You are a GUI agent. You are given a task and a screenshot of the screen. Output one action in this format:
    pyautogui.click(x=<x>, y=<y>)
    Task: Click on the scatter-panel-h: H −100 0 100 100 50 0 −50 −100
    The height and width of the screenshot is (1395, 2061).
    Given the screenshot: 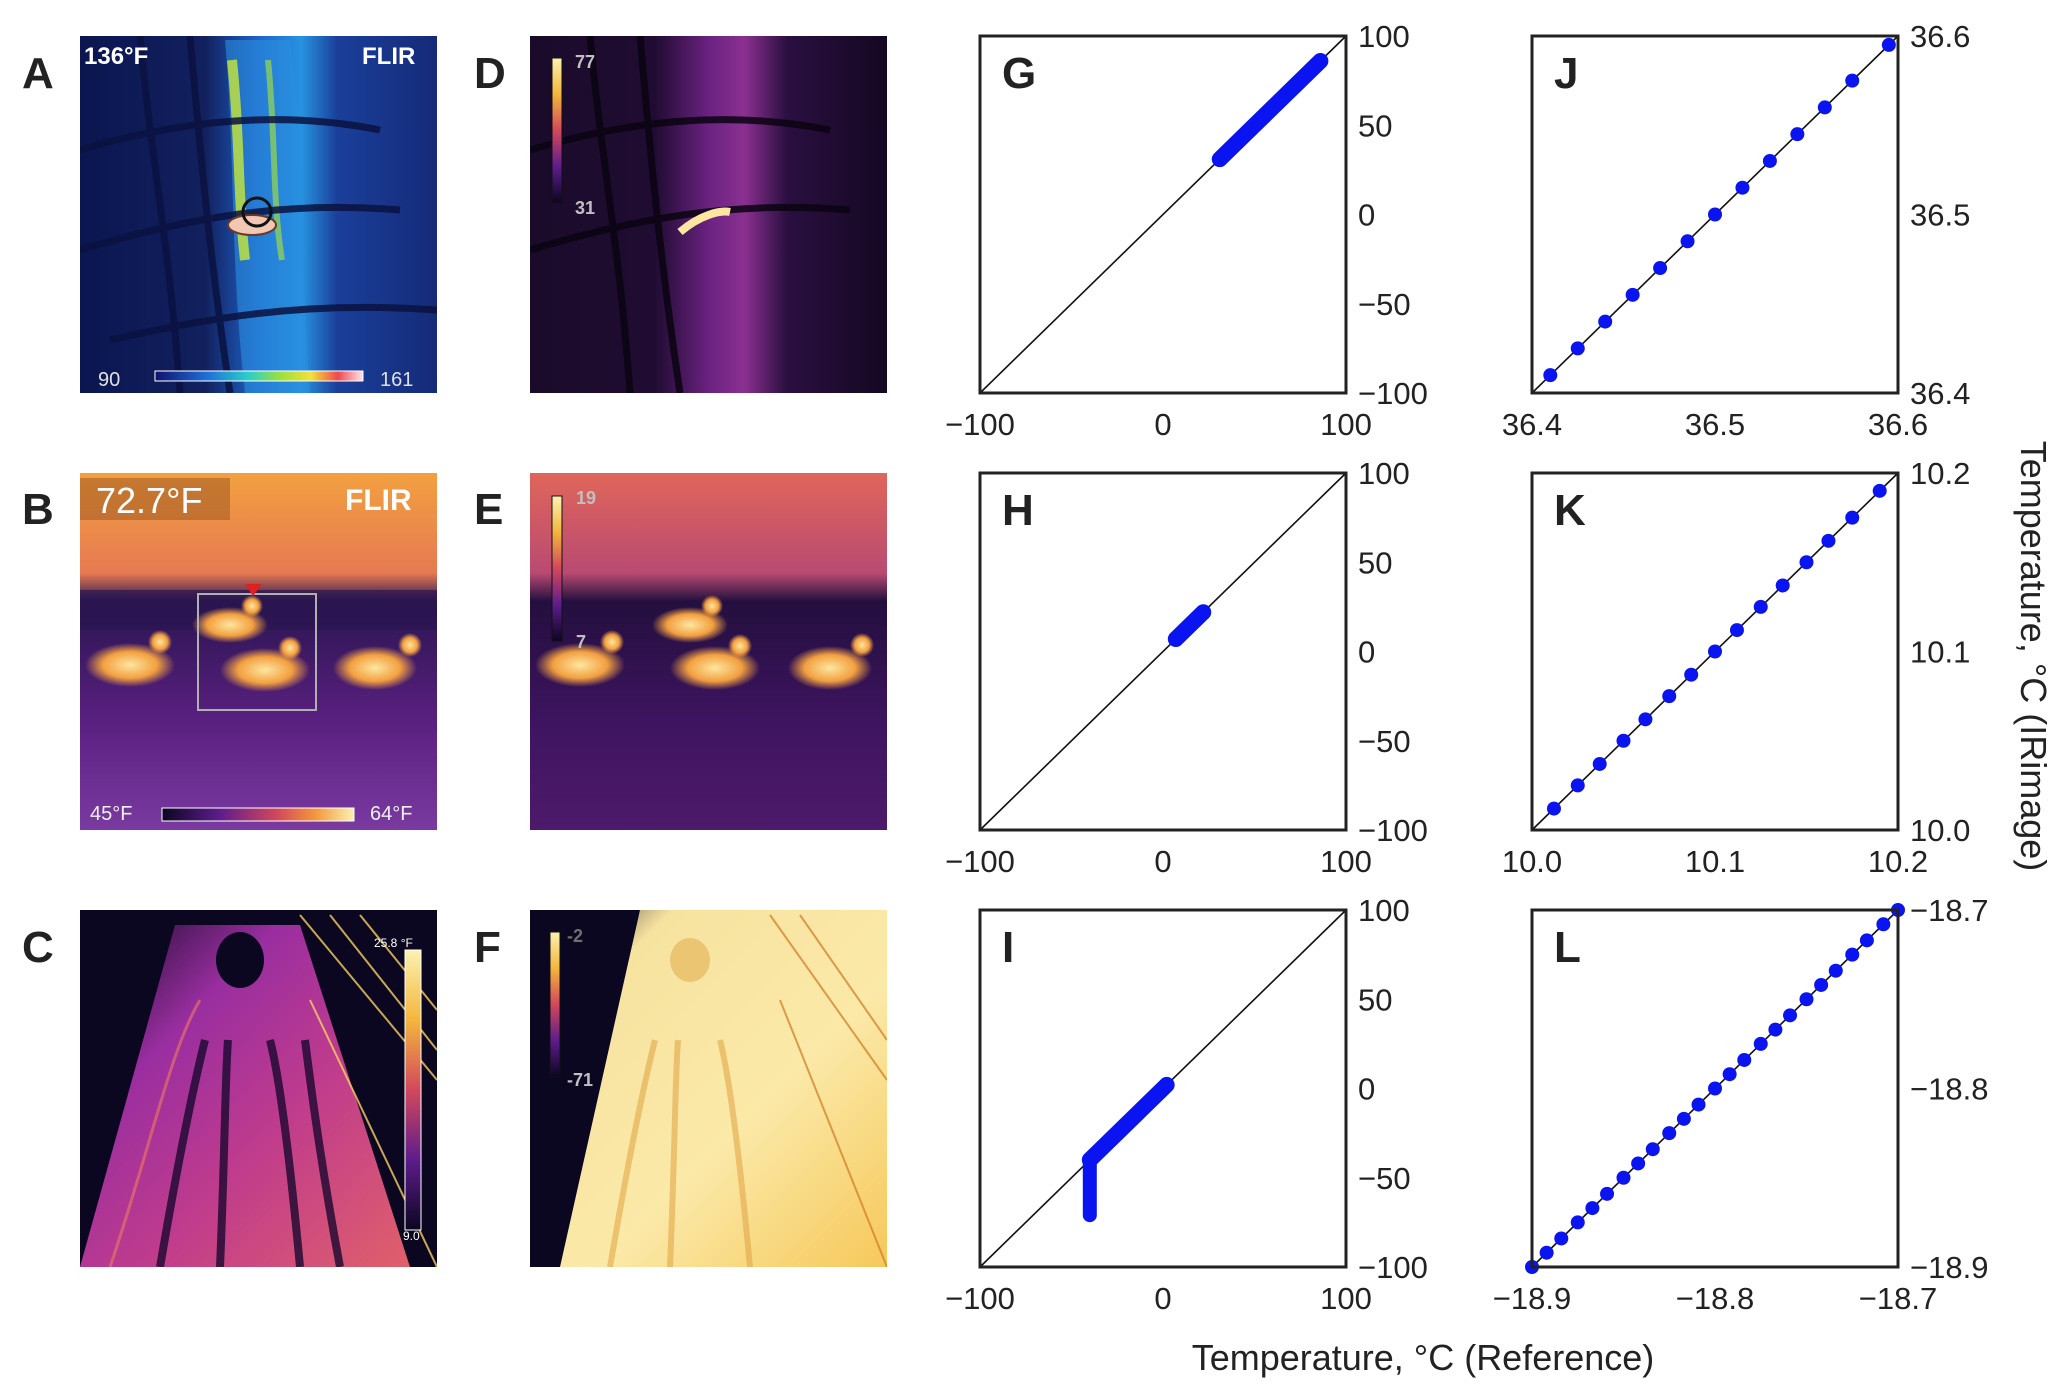 What is the action you would take?
    pyautogui.click(x=1186, y=667)
    